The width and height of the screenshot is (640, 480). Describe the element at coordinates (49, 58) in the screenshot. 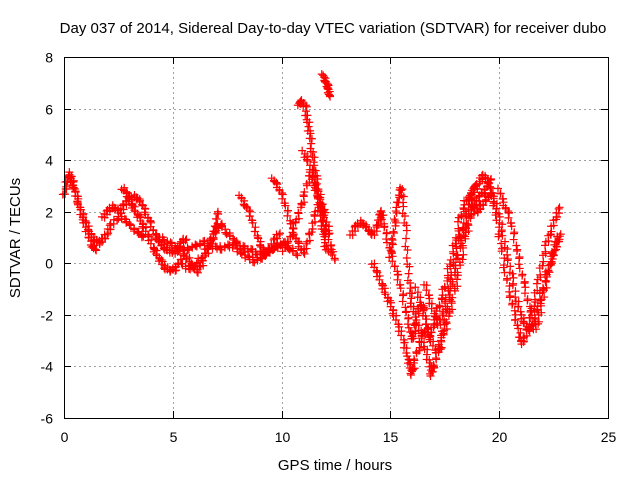

I see `y-tick-label: 8` at that location.